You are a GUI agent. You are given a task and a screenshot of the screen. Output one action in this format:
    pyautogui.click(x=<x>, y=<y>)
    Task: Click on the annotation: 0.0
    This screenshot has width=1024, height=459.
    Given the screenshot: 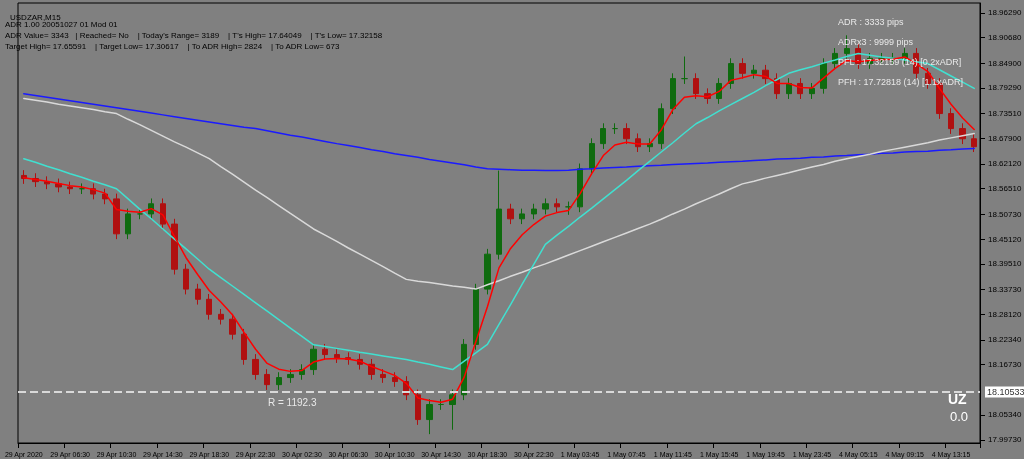 What is the action you would take?
    pyautogui.click(x=959, y=416)
    